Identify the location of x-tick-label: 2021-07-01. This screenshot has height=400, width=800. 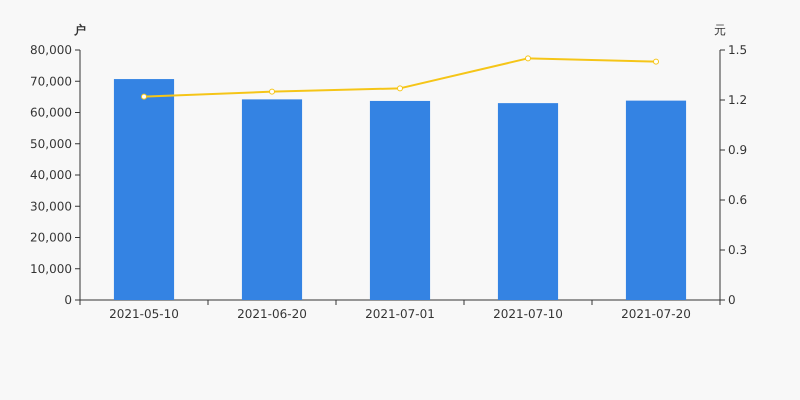
(400, 314).